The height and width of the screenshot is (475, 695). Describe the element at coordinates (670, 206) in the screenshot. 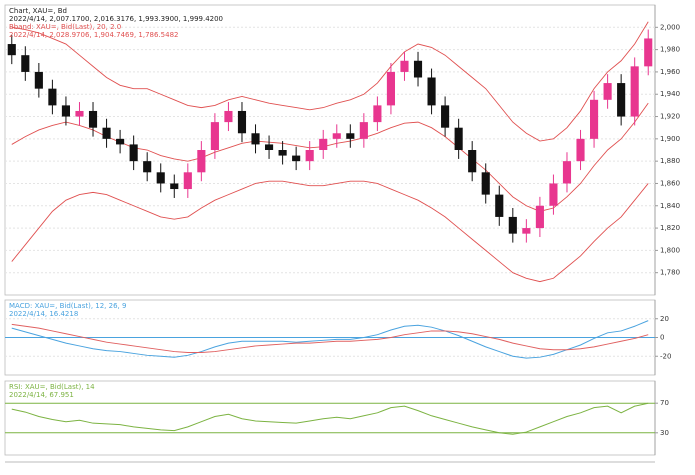

I see `y-tick-label: 1,840` at that location.